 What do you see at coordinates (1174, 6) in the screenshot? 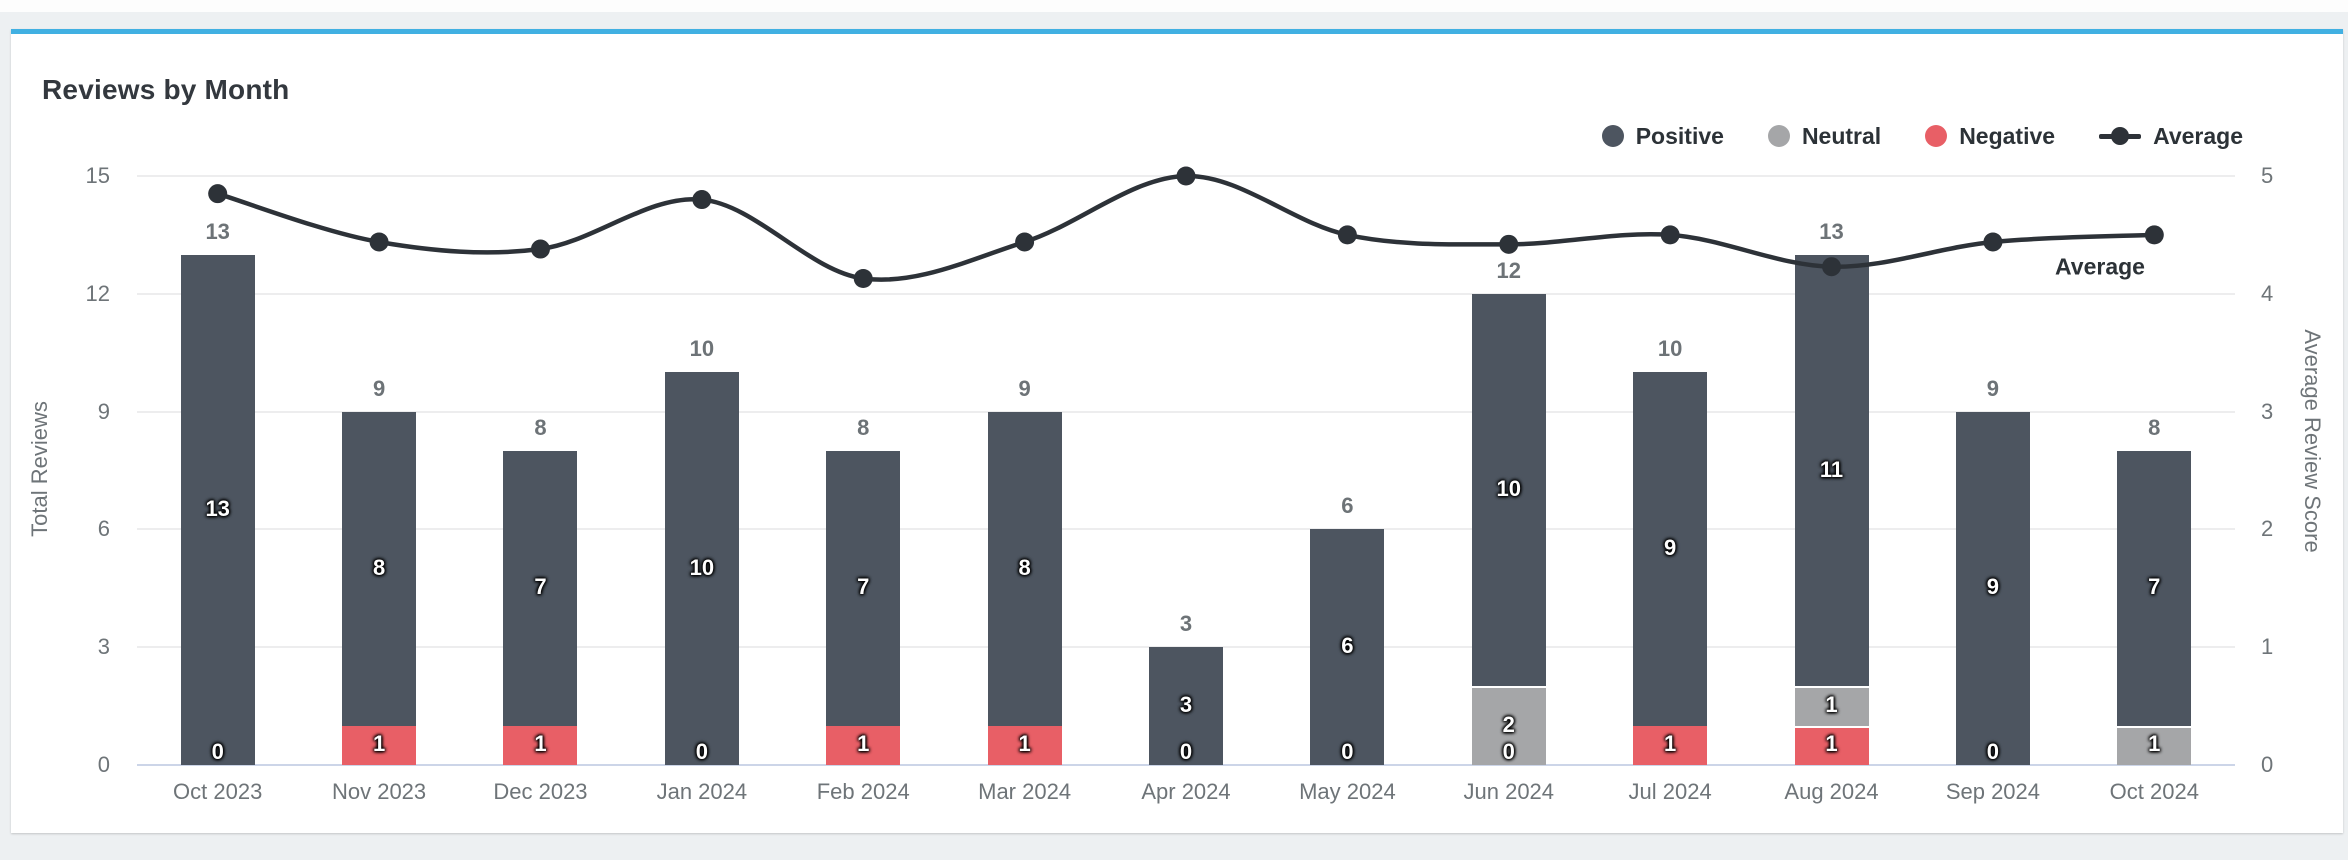
I see `page-top-strip` at bounding box center [1174, 6].